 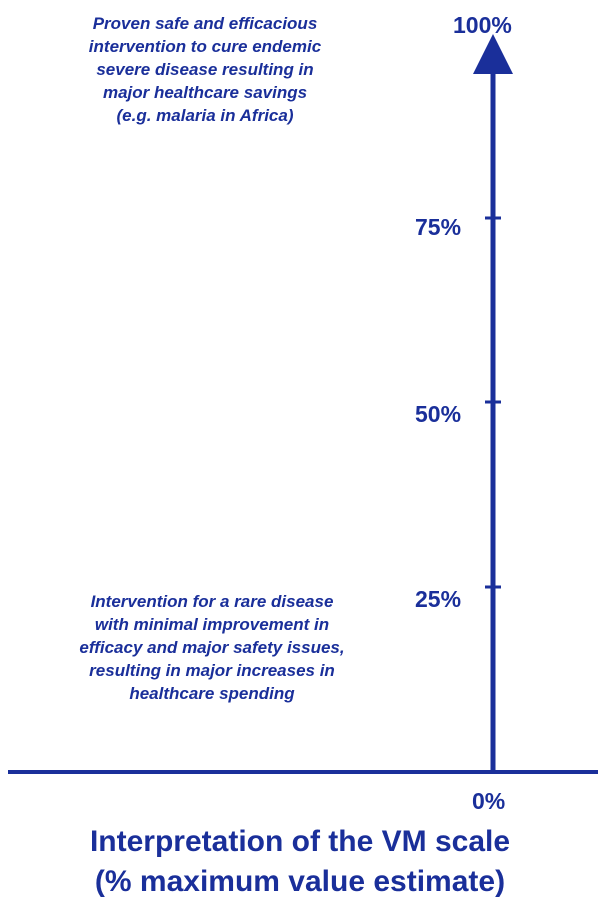 I want to click on top-annotation-line: major healthcare savings, so click(x=205, y=92).